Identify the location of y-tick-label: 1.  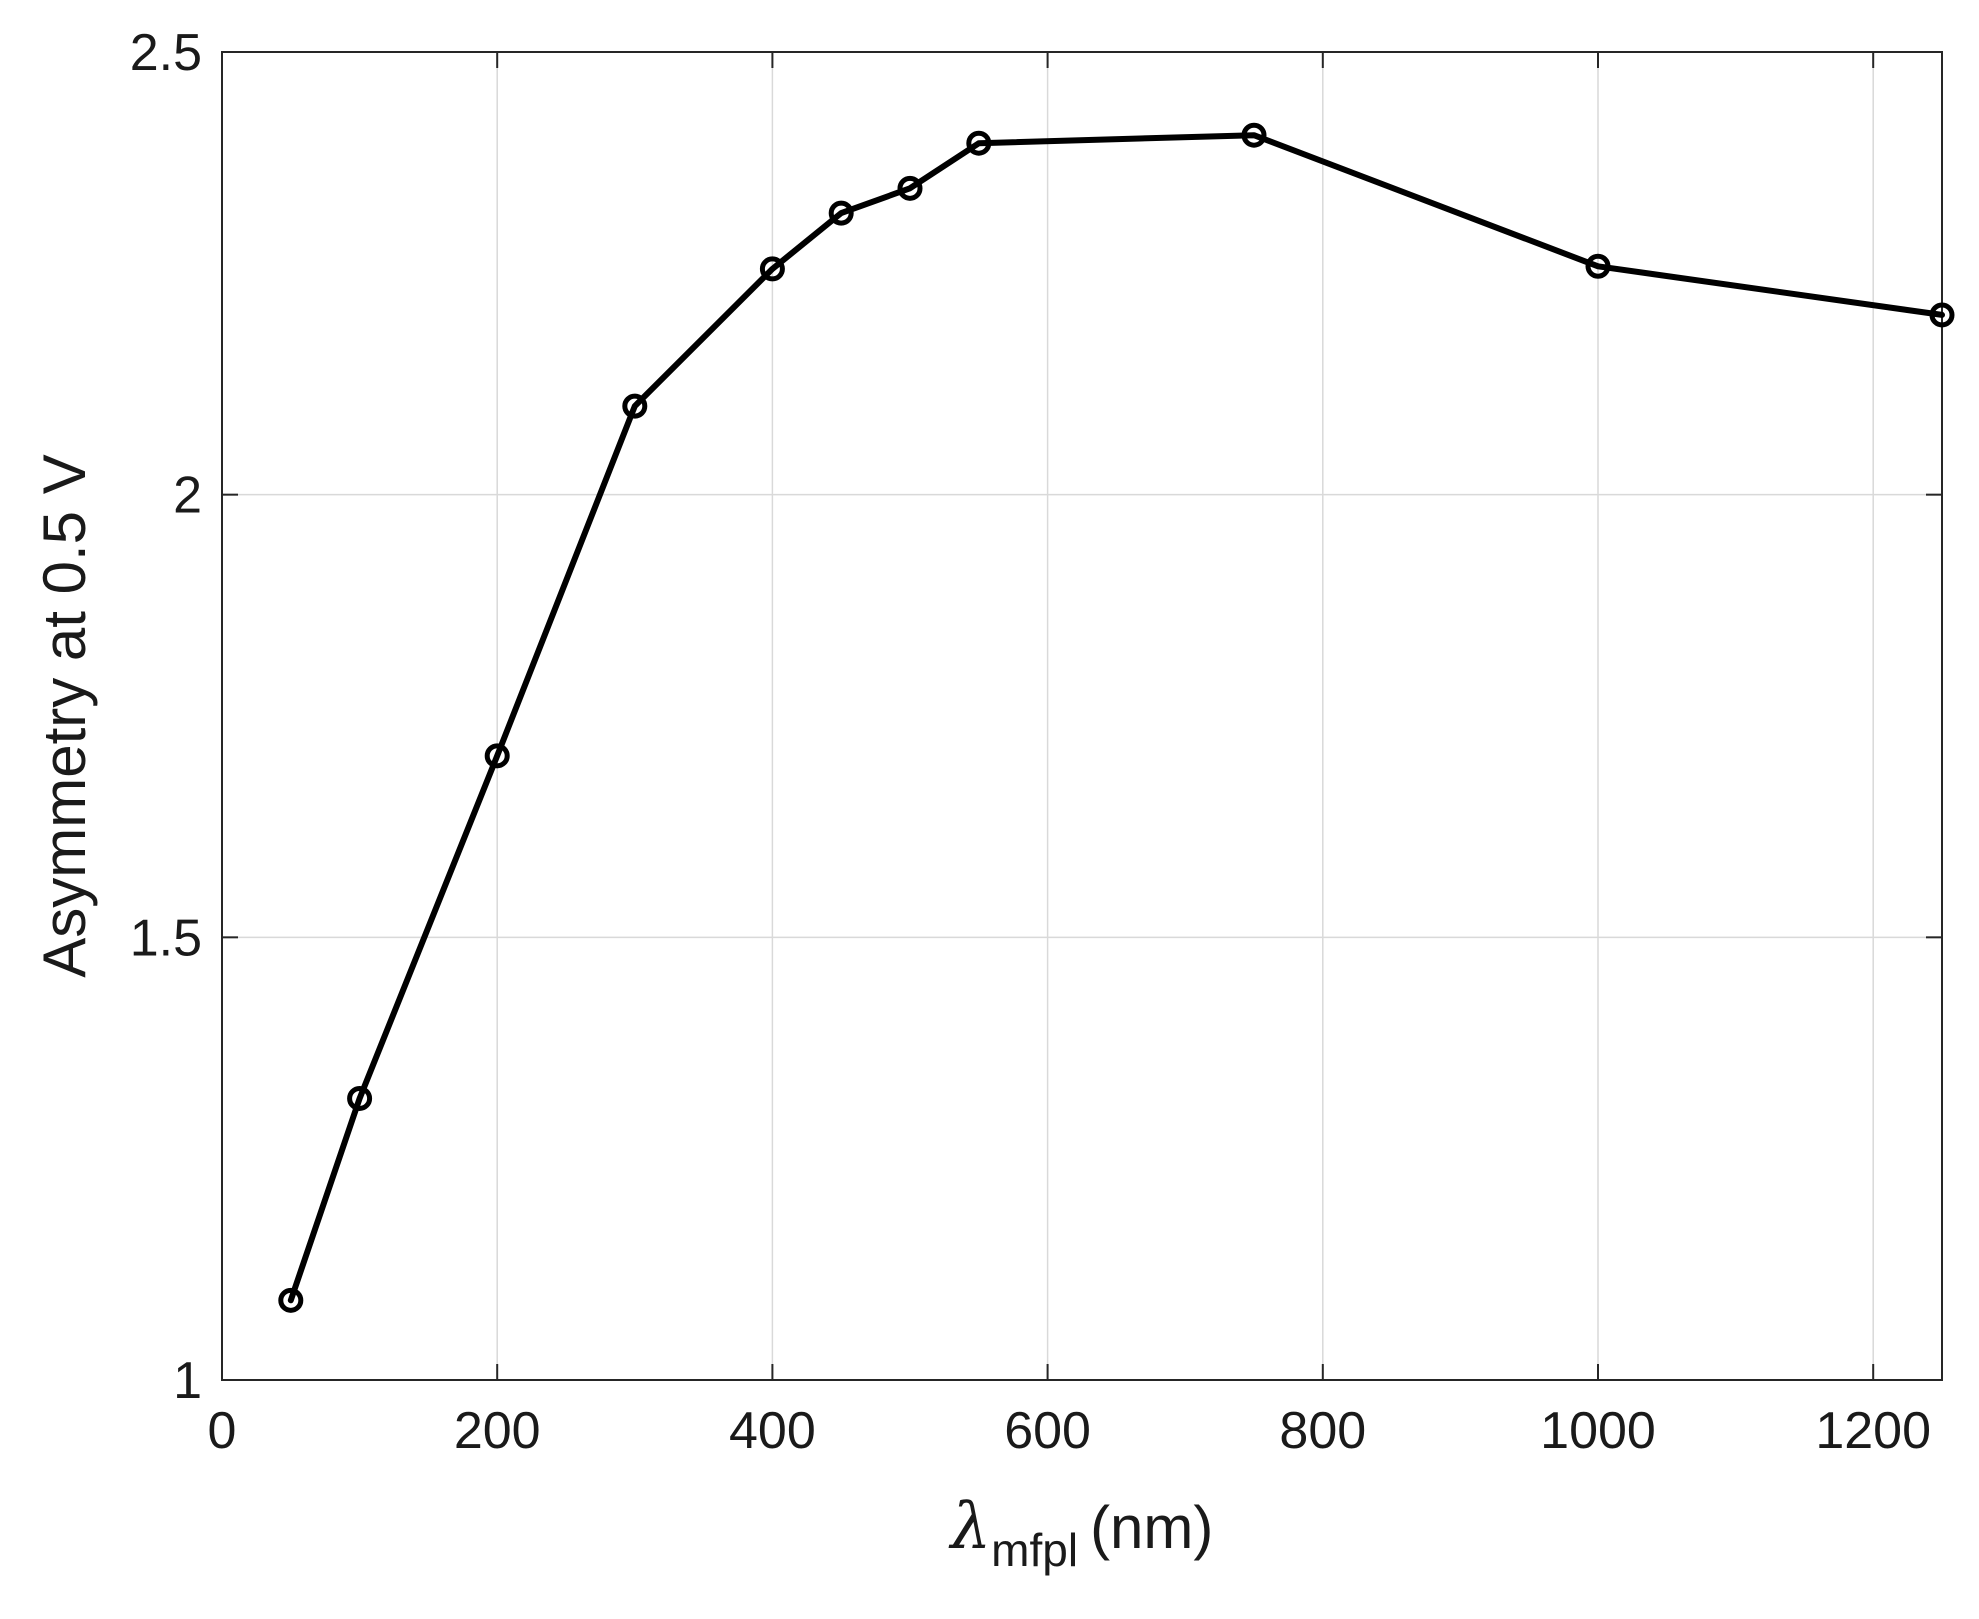
(187, 1381).